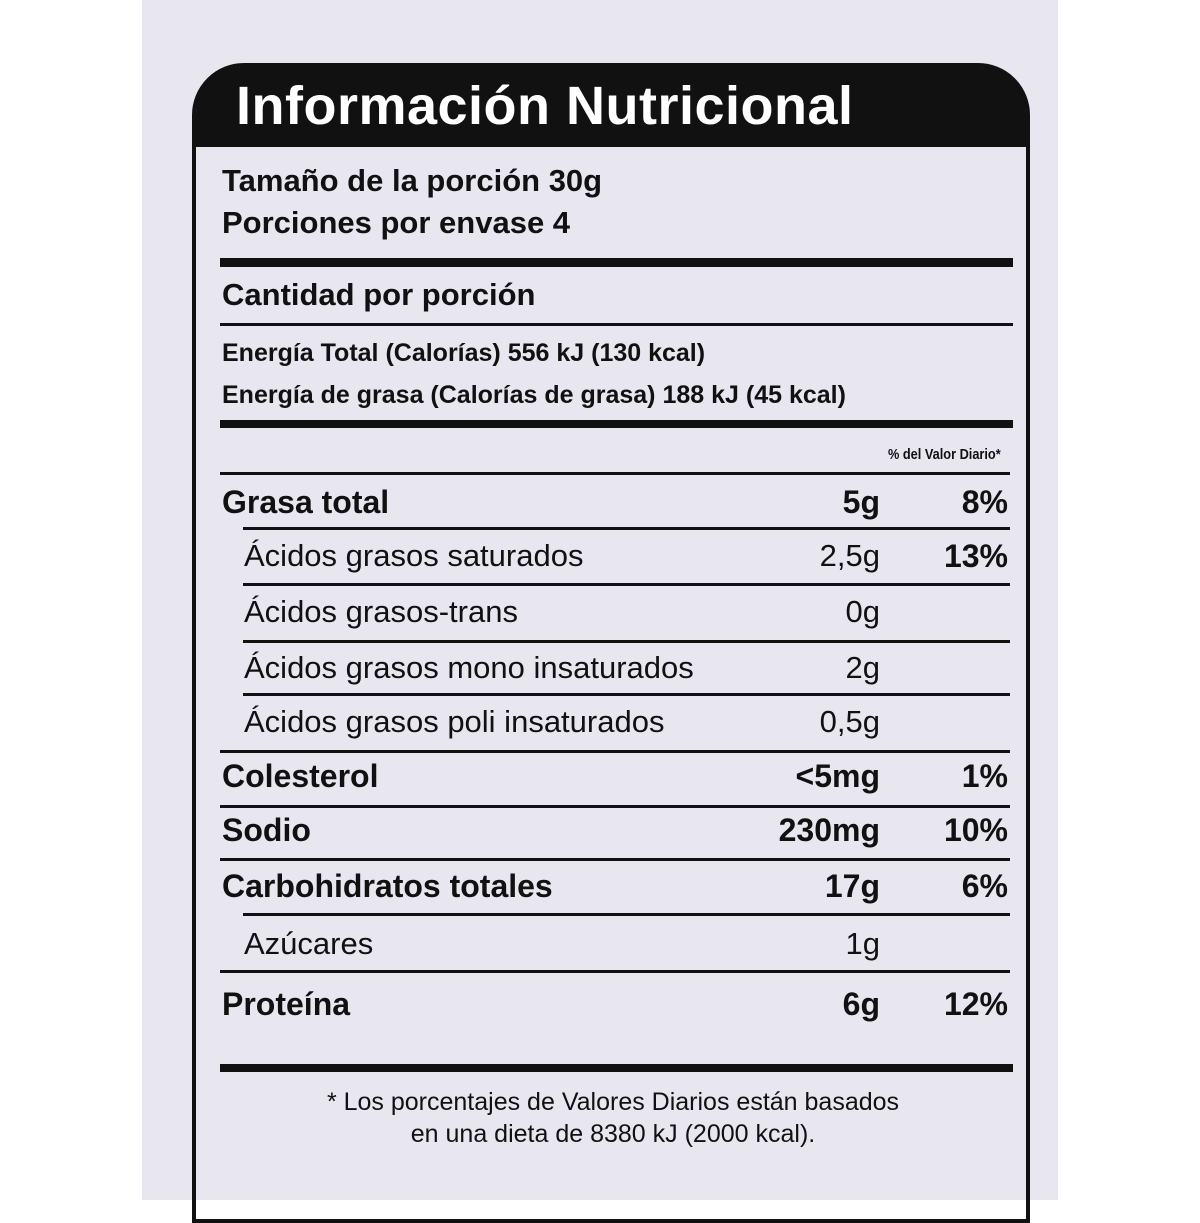  Describe the element at coordinates (613, 1134) in the screenshot. I see `footnote-line-2: en una dieta de 8380 kJ (2000 kcal).` at that location.